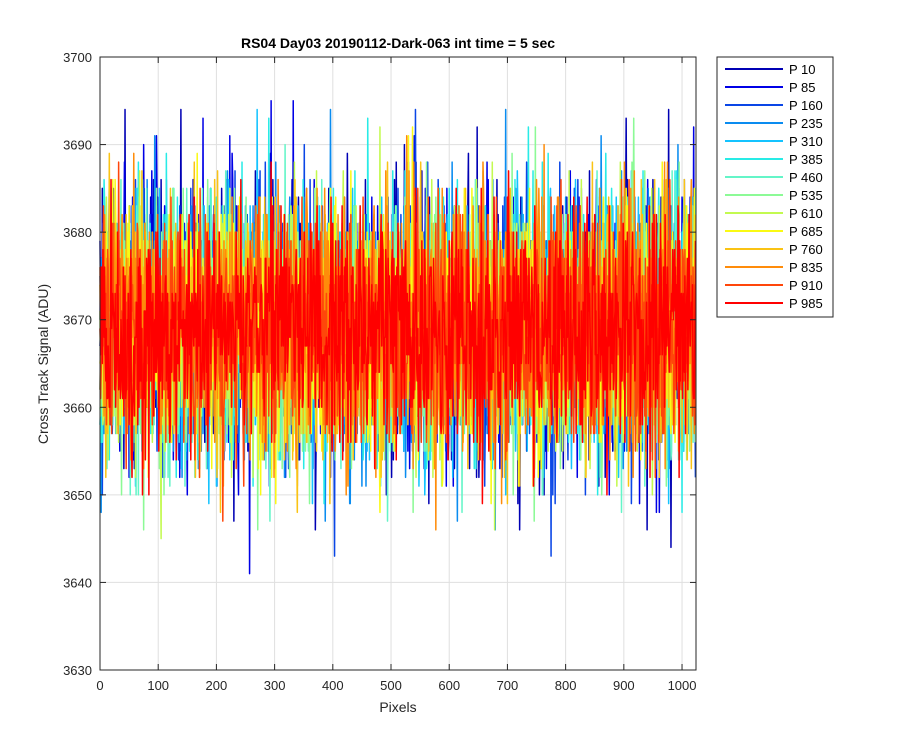  Describe the element at coordinates (77, 582) in the screenshot. I see `y-tick-label: 3640` at that location.